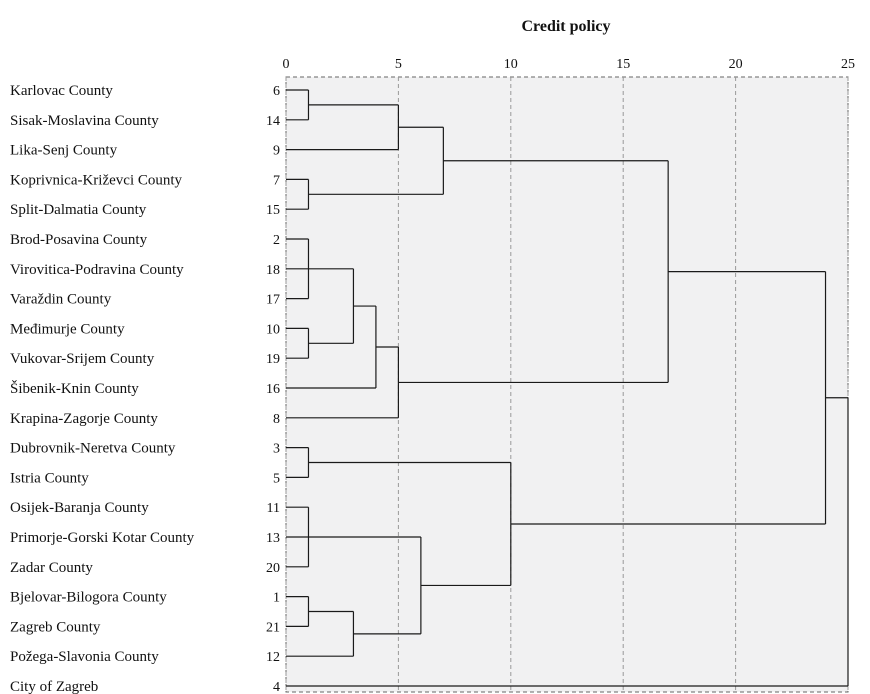 The image size is (870, 694). What do you see at coordinates (276, 151) in the screenshot?
I see `leaf-case-number: 9` at bounding box center [276, 151].